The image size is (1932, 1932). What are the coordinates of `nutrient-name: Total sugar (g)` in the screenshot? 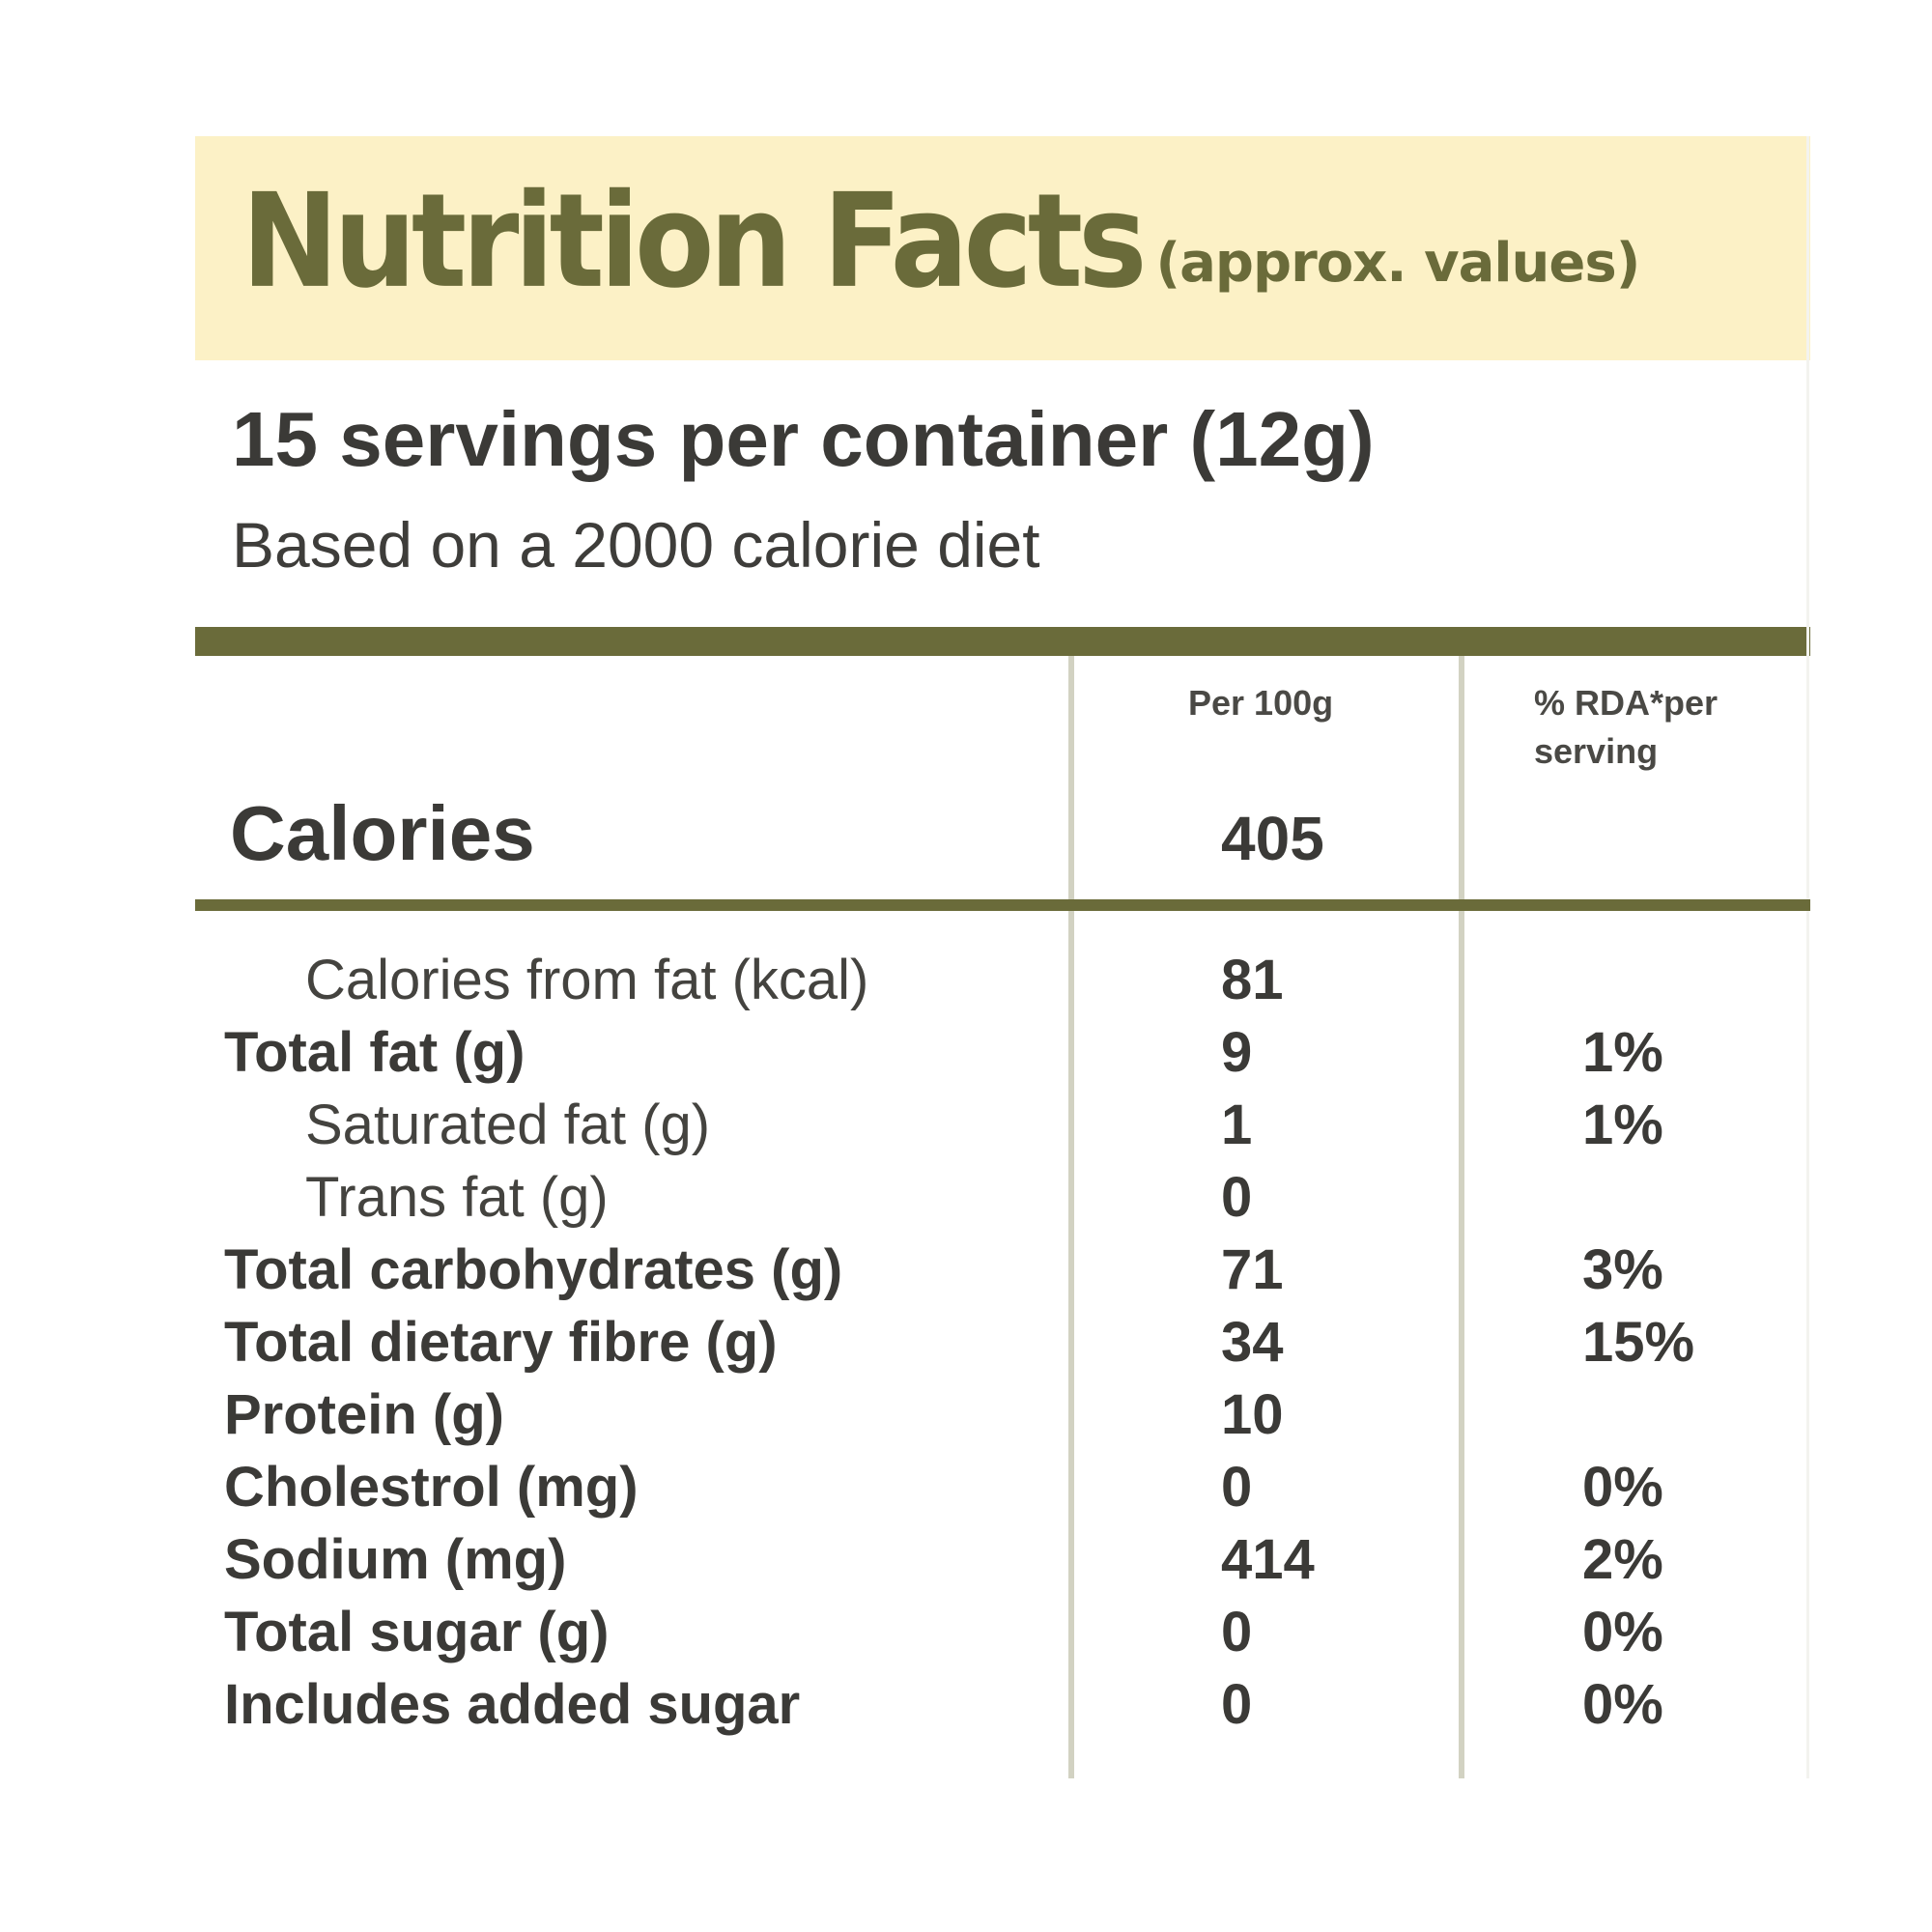 It's located at (417, 1632).